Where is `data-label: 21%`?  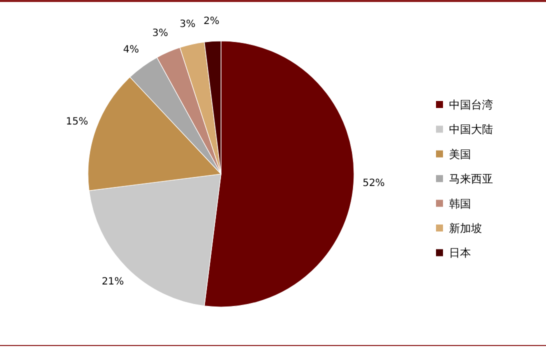
data-label: 21% is located at coordinates (113, 282).